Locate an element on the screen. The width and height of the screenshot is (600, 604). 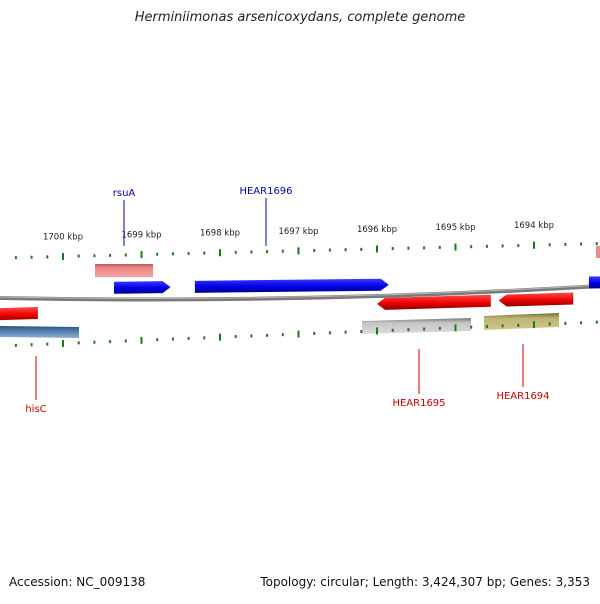
gene-arrows is located at coordinates (300, 298).